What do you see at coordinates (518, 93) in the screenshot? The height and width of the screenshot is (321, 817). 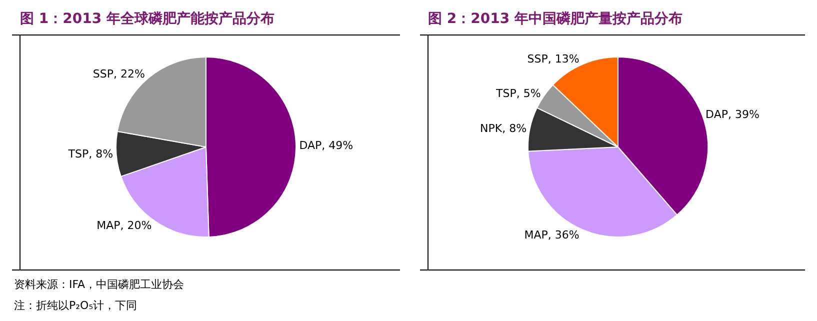 I see `slice-label: TSP, 5%` at bounding box center [518, 93].